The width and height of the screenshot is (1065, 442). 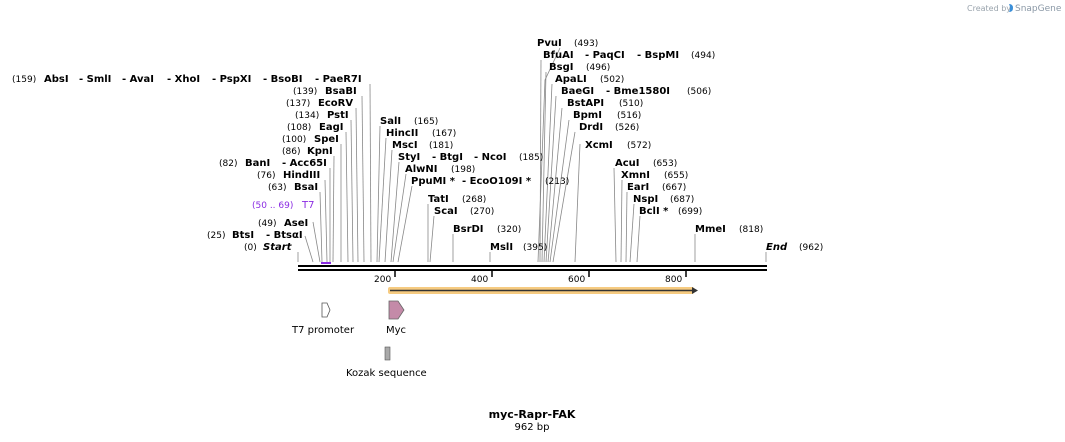 I want to click on site-position: (213), so click(x=557, y=182).